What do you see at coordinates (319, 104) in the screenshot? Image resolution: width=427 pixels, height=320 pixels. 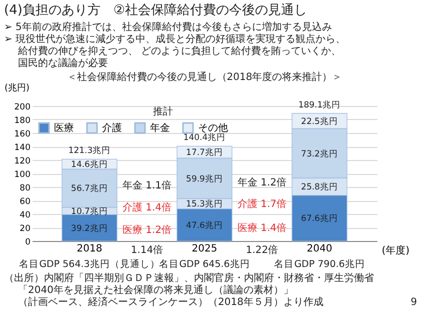 I see `total-label: 189.1兆円` at bounding box center [319, 104].